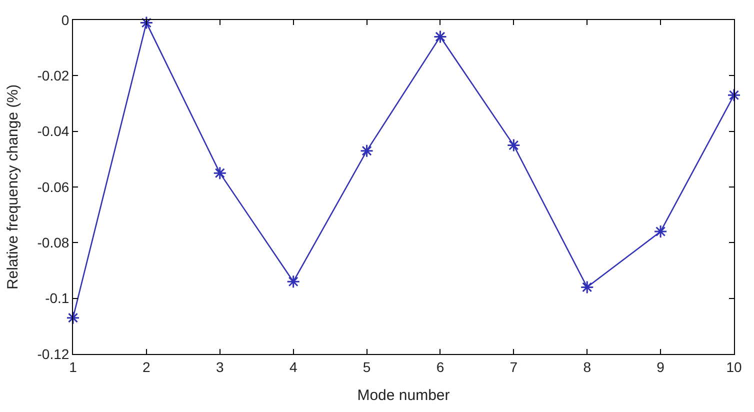 This screenshot has height=412, width=754. I want to click on x-tick-label: 10, so click(734, 366).